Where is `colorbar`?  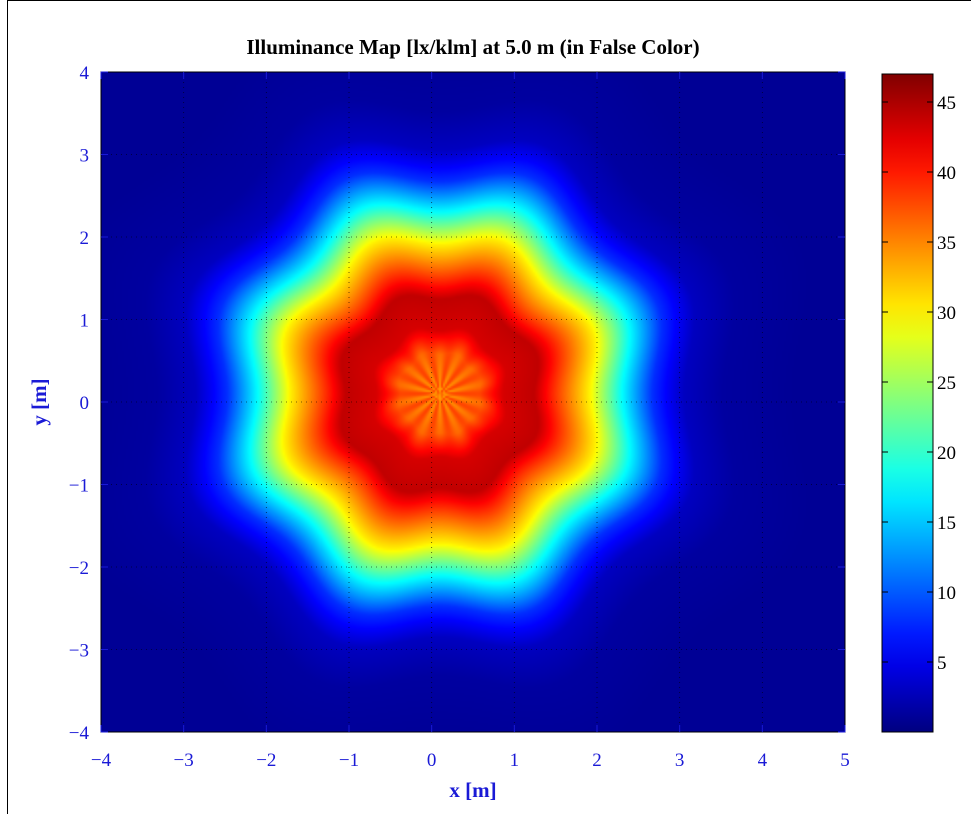 colorbar is located at coordinates (907, 403).